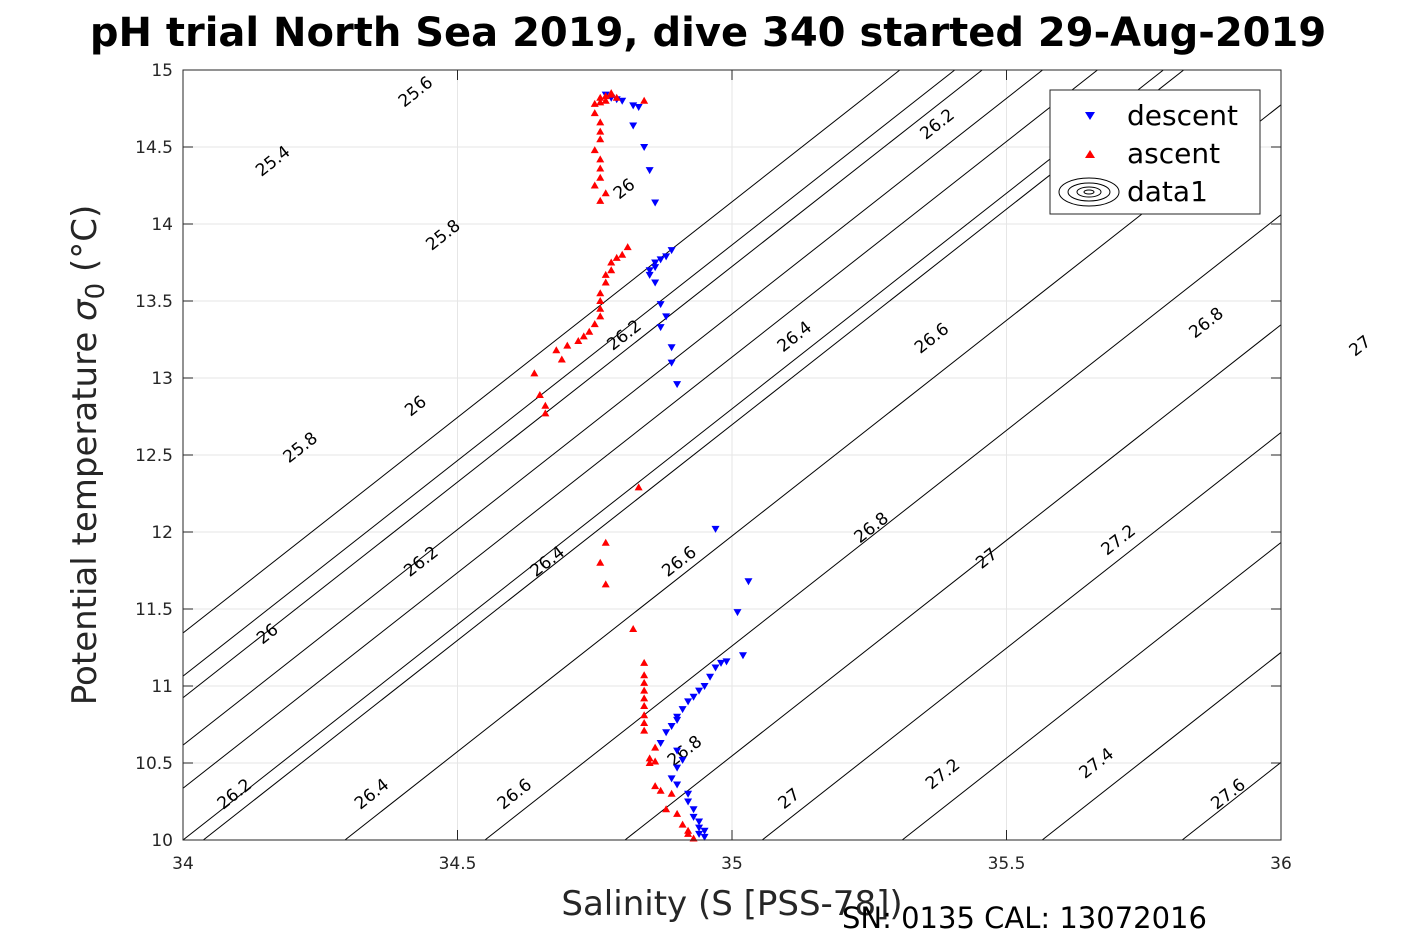  What do you see at coordinates (154, 148) in the screenshot?
I see `y-tick-label: 14.5` at bounding box center [154, 148].